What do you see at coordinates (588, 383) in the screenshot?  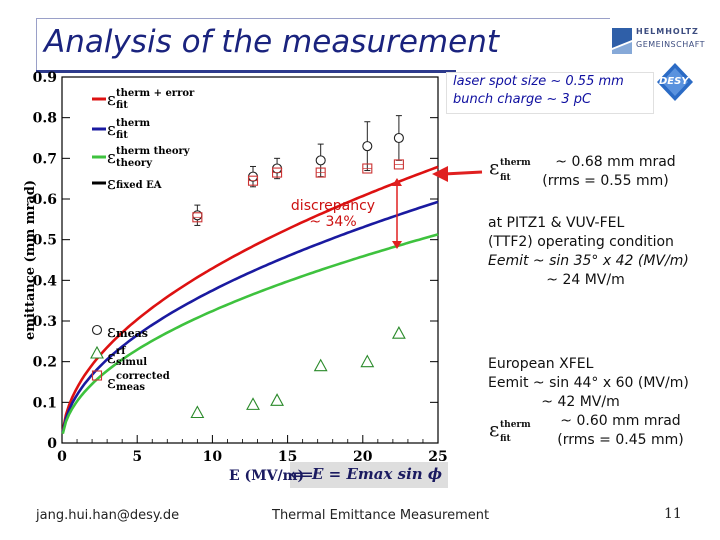 I see `xfel-line-2: Eemit ~ sin 44° x 60 (MV/m)` at bounding box center [588, 383].